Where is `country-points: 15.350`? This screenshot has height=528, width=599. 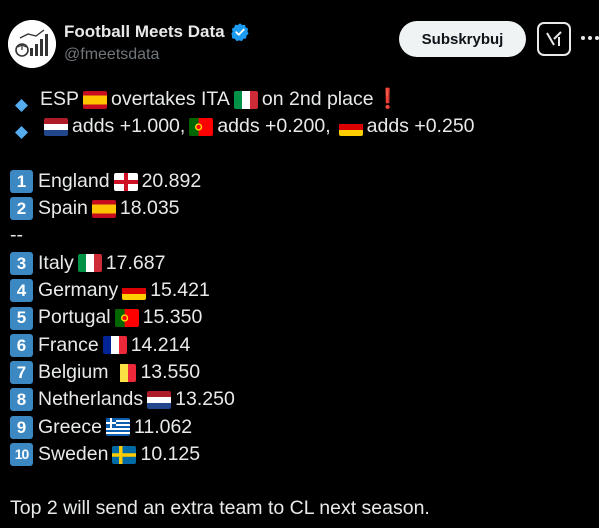
country-points: 15.350 is located at coordinates (172, 317).